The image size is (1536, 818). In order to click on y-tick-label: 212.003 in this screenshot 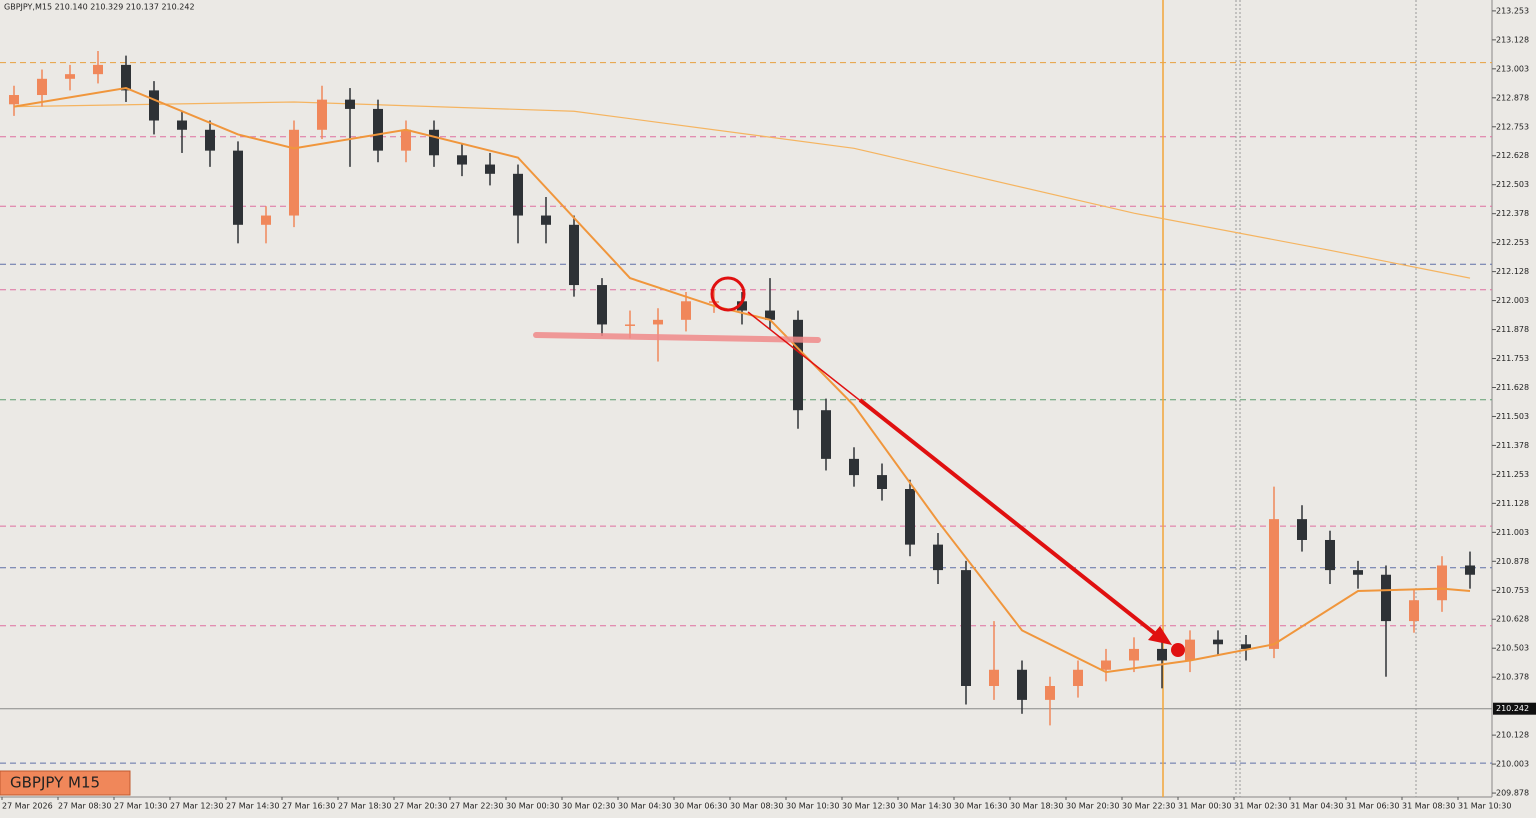, I will do `click(1512, 300)`.